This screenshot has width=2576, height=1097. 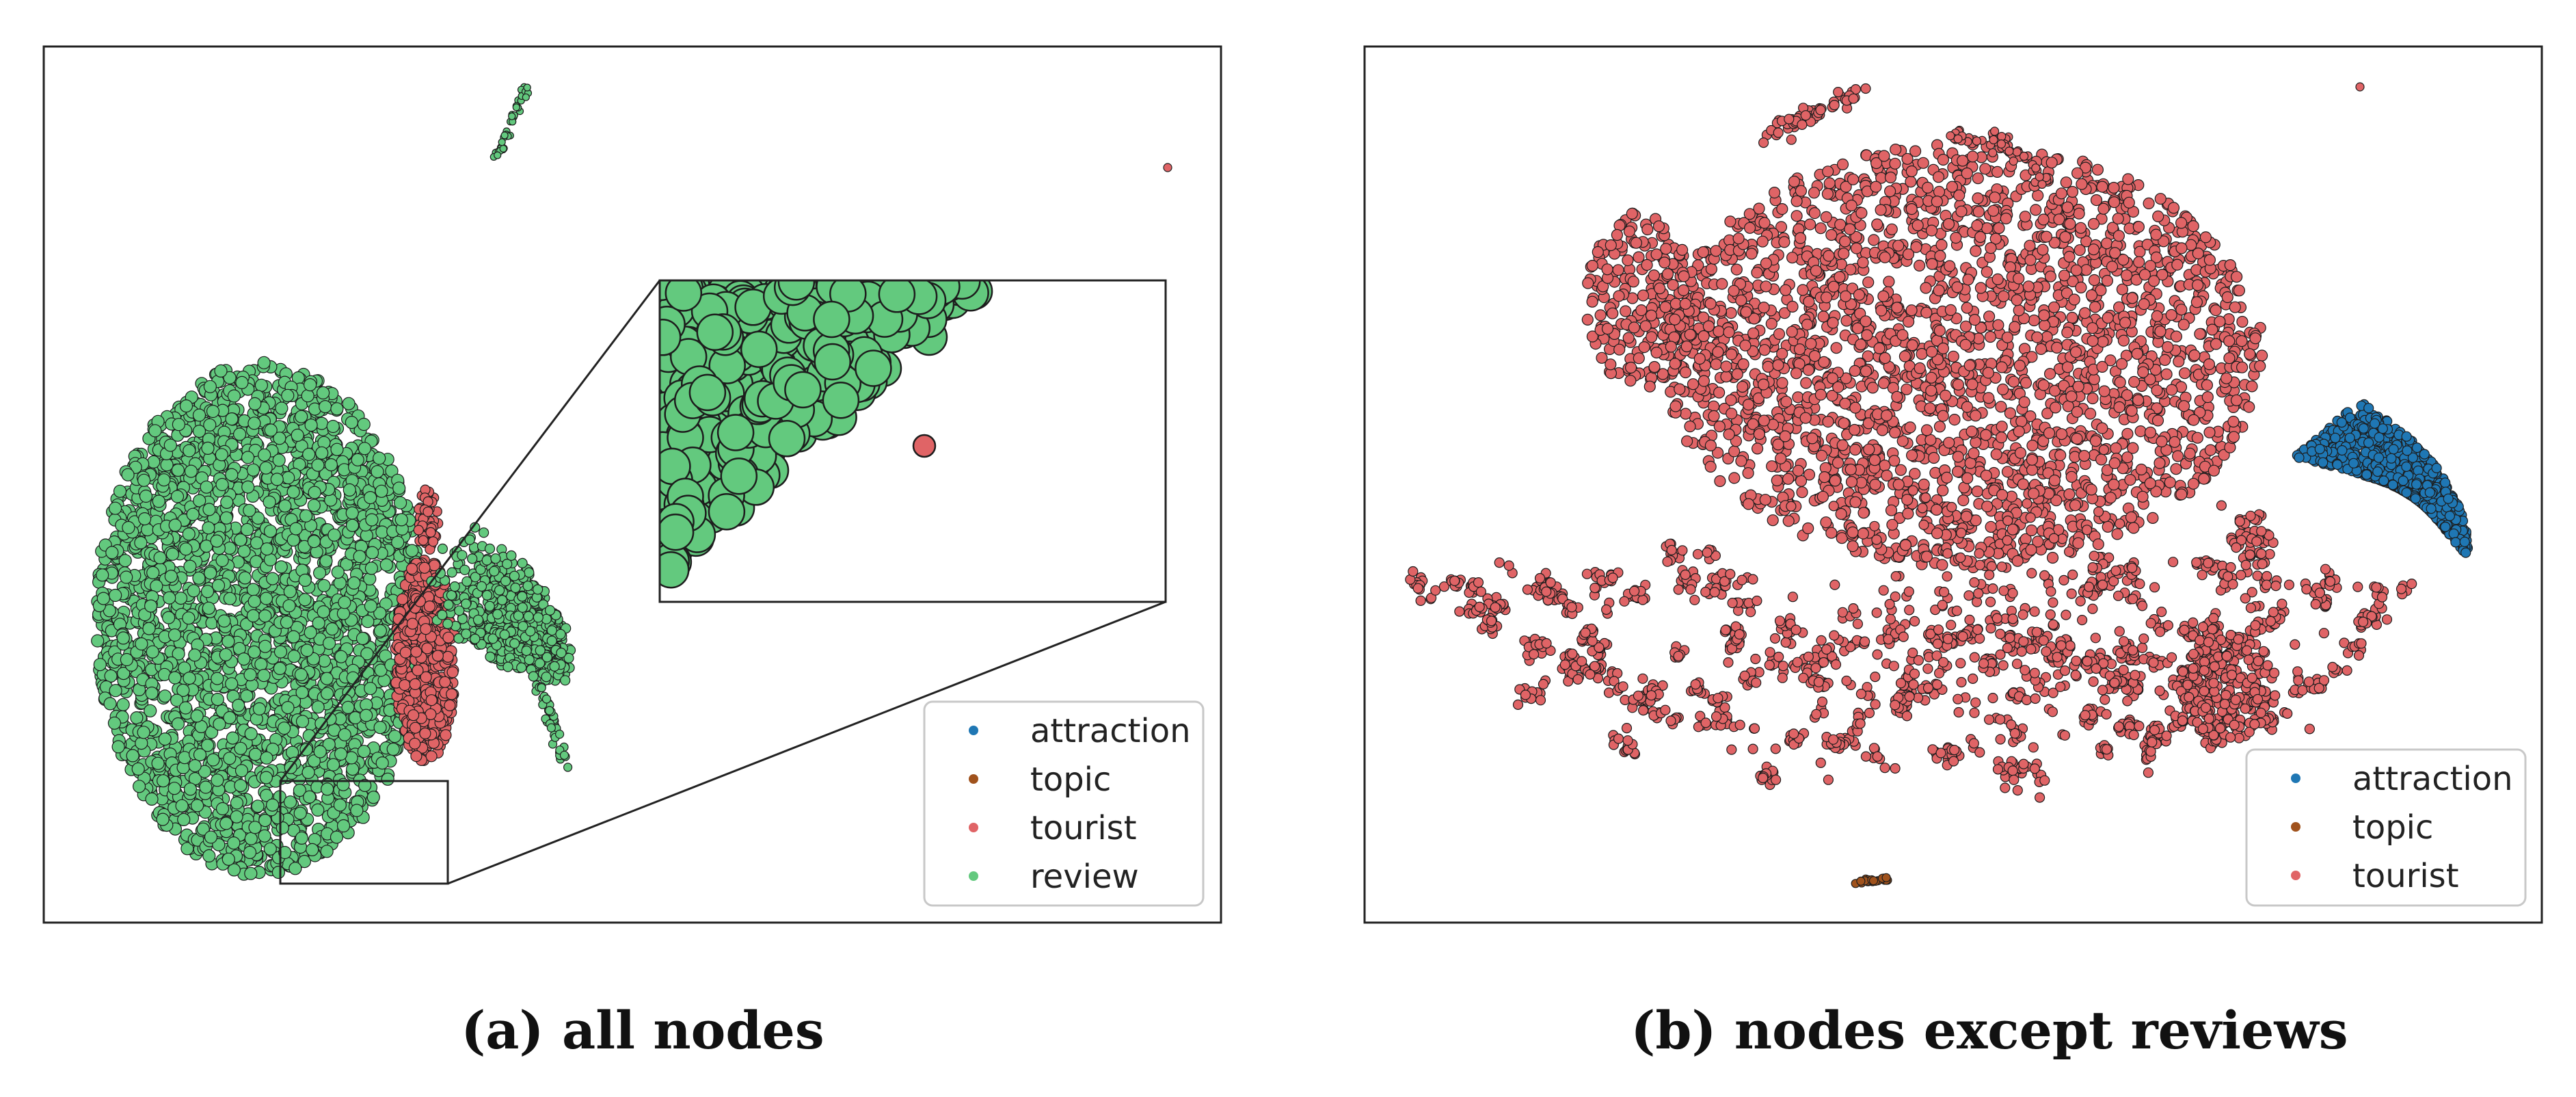 What do you see at coordinates (973, 779) in the screenshot?
I see `legend-marker-topic` at bounding box center [973, 779].